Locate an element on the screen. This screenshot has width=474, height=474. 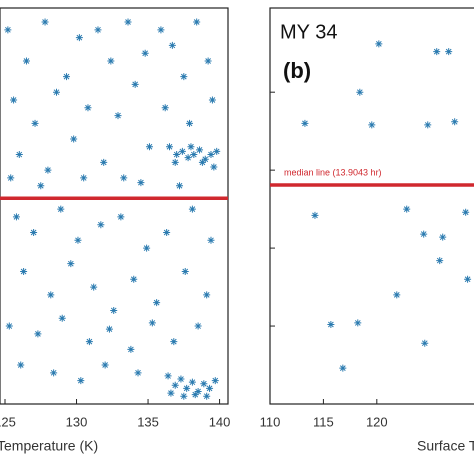
x-tick-label: 115 is located at coordinates (323, 421).